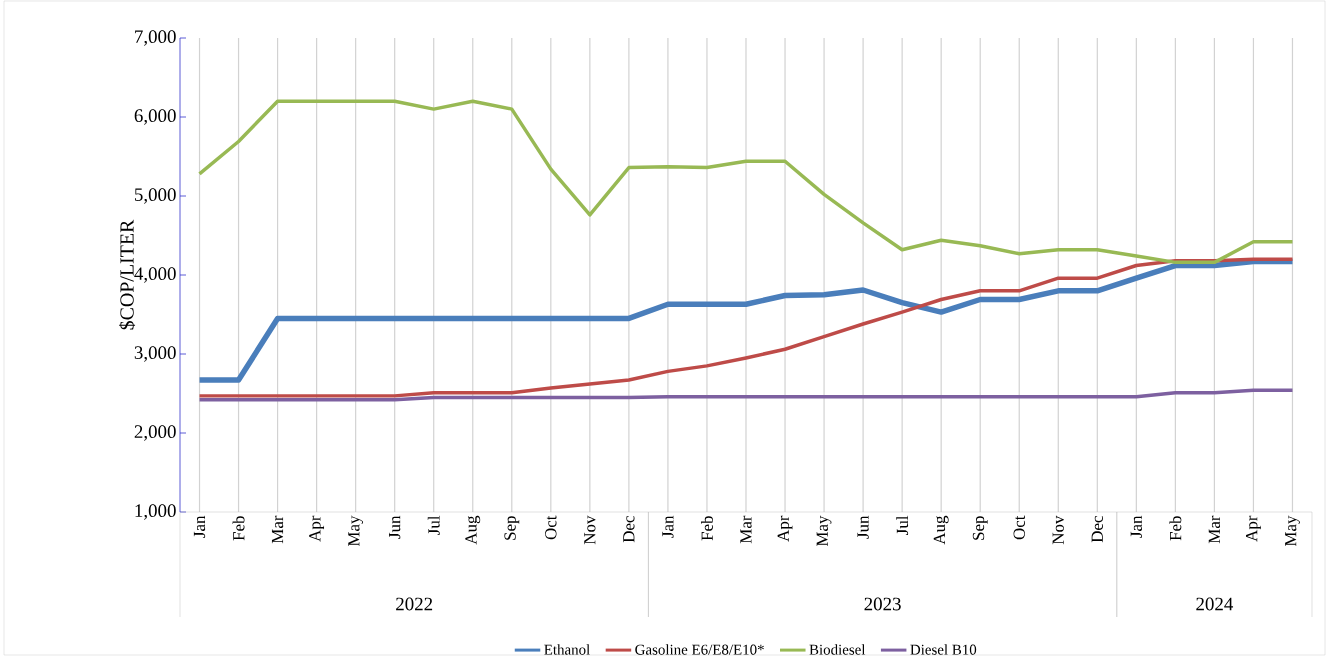 The height and width of the screenshot is (656, 1329). I want to click on legend-label: Biodiesel, so click(837, 649).